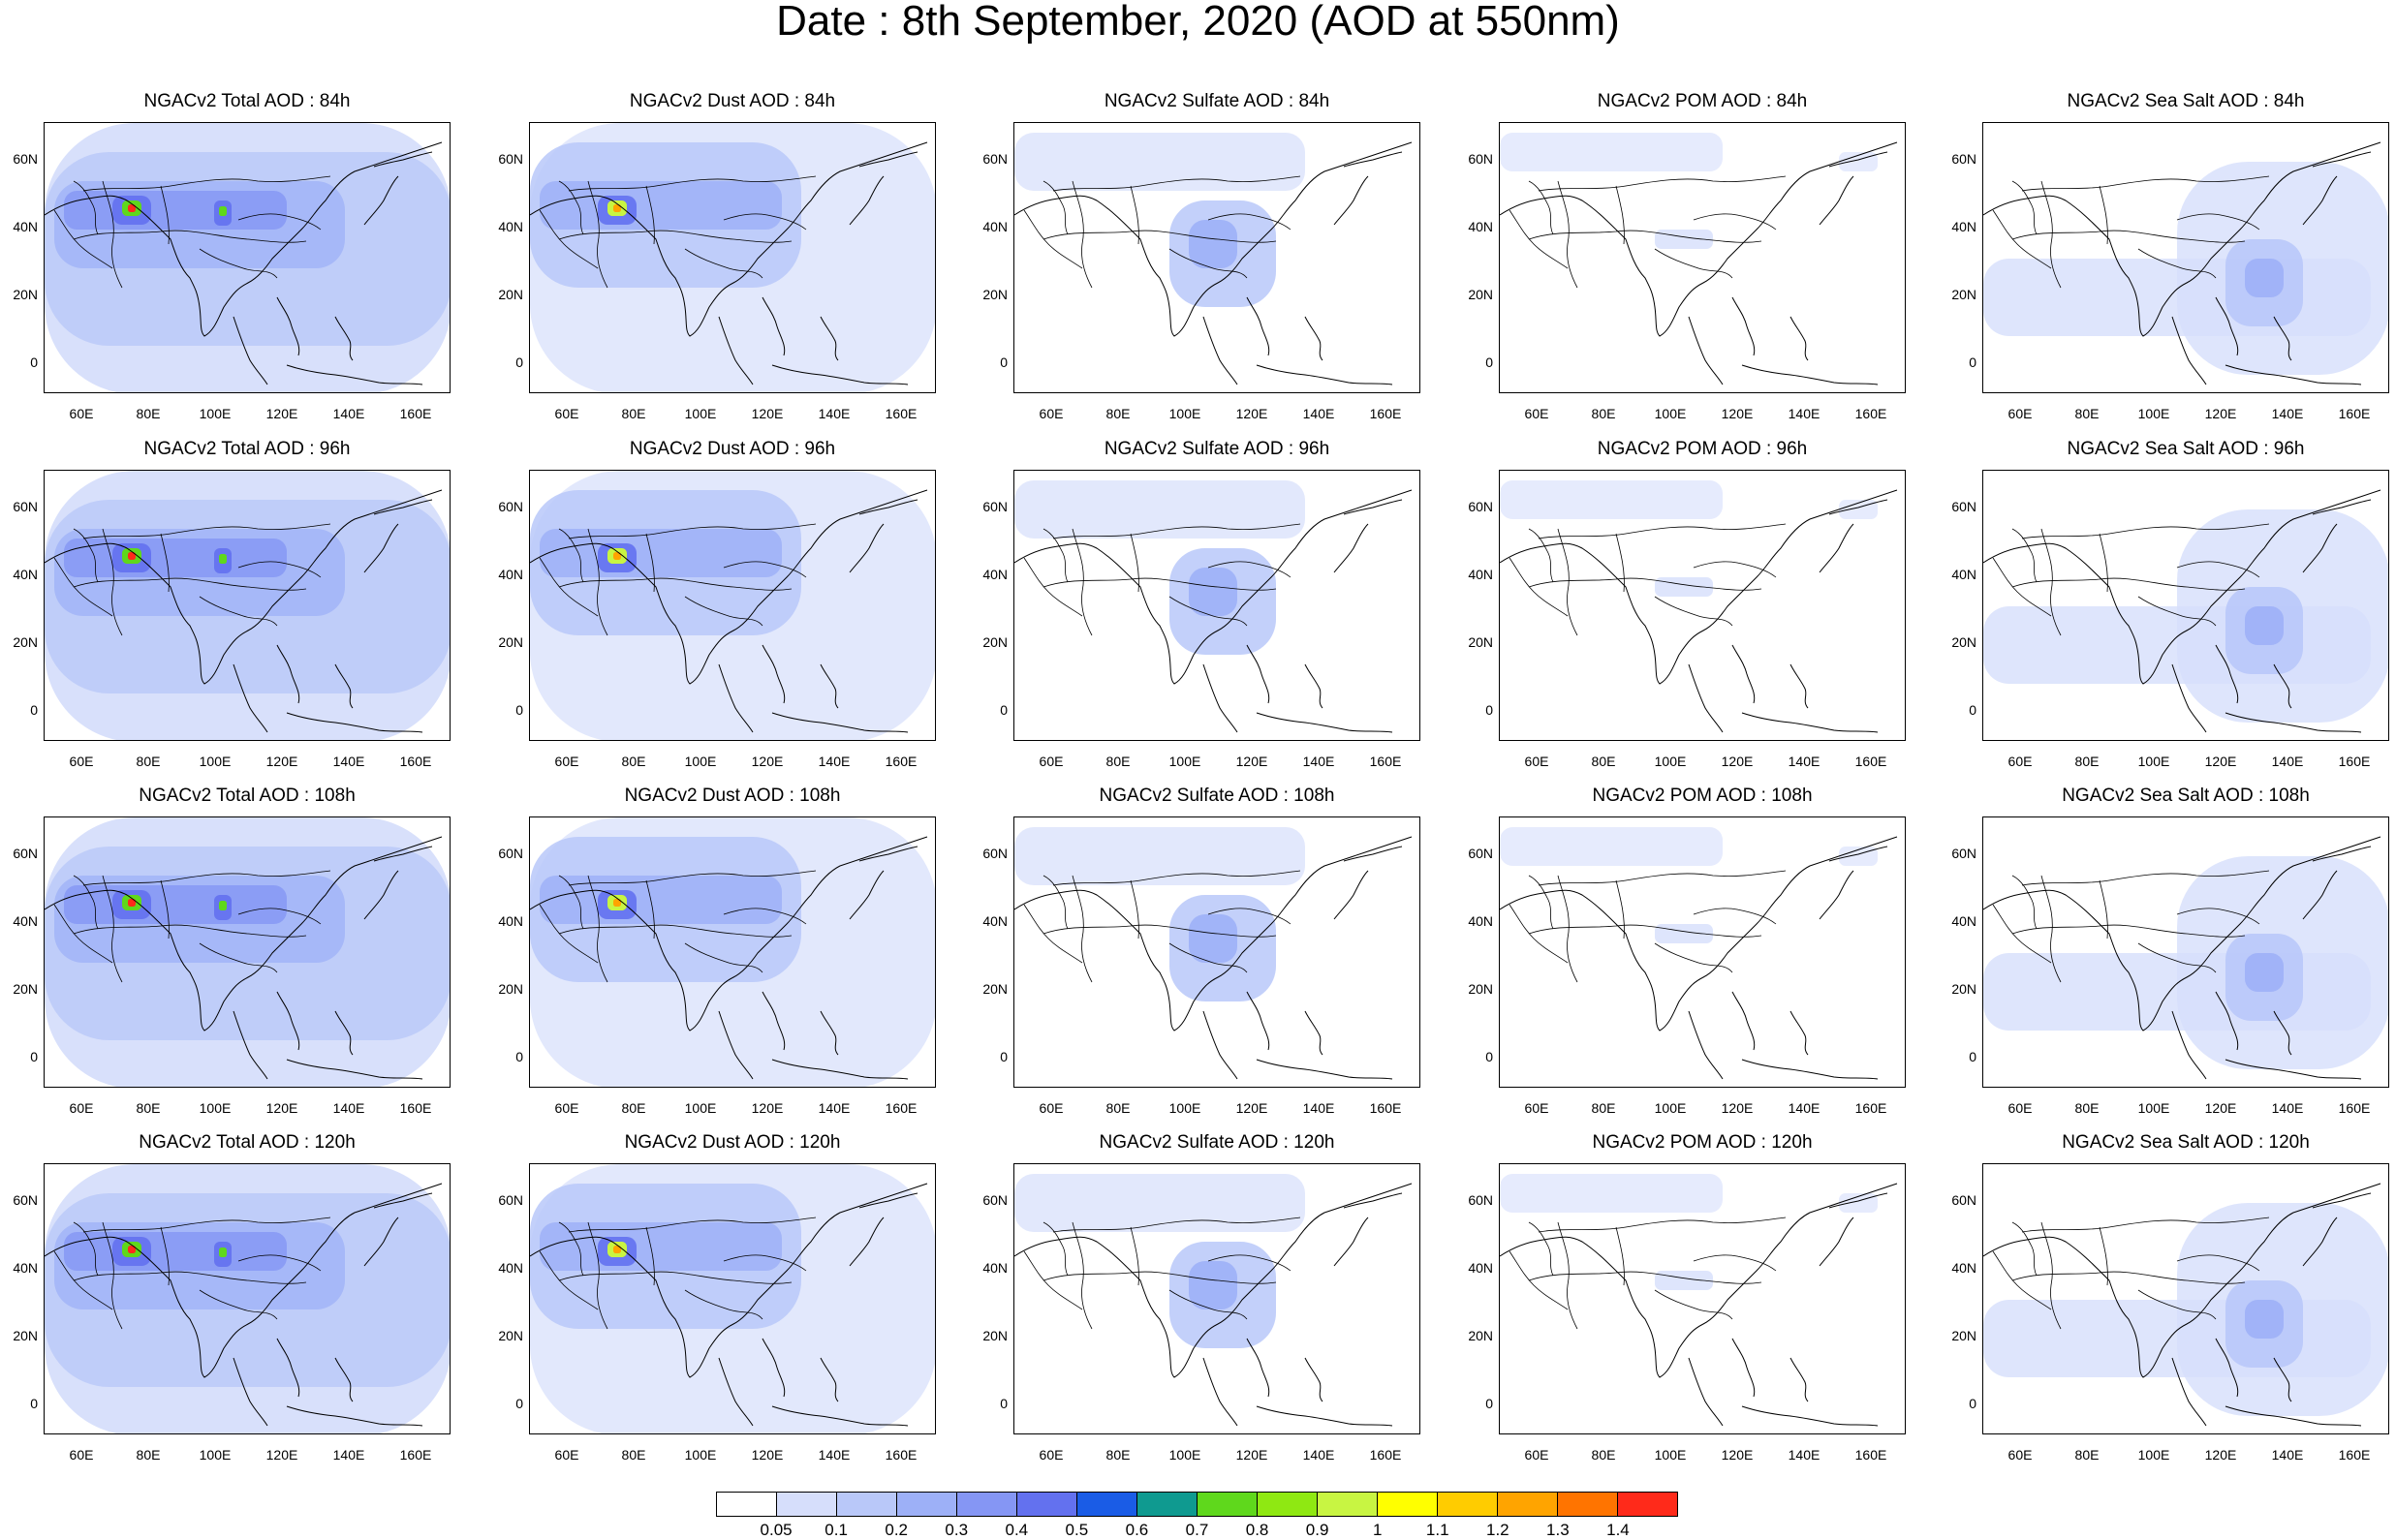 This screenshot has height=1540, width=2396. I want to click on colorbar-label: 1.2, so click(1497, 1530).